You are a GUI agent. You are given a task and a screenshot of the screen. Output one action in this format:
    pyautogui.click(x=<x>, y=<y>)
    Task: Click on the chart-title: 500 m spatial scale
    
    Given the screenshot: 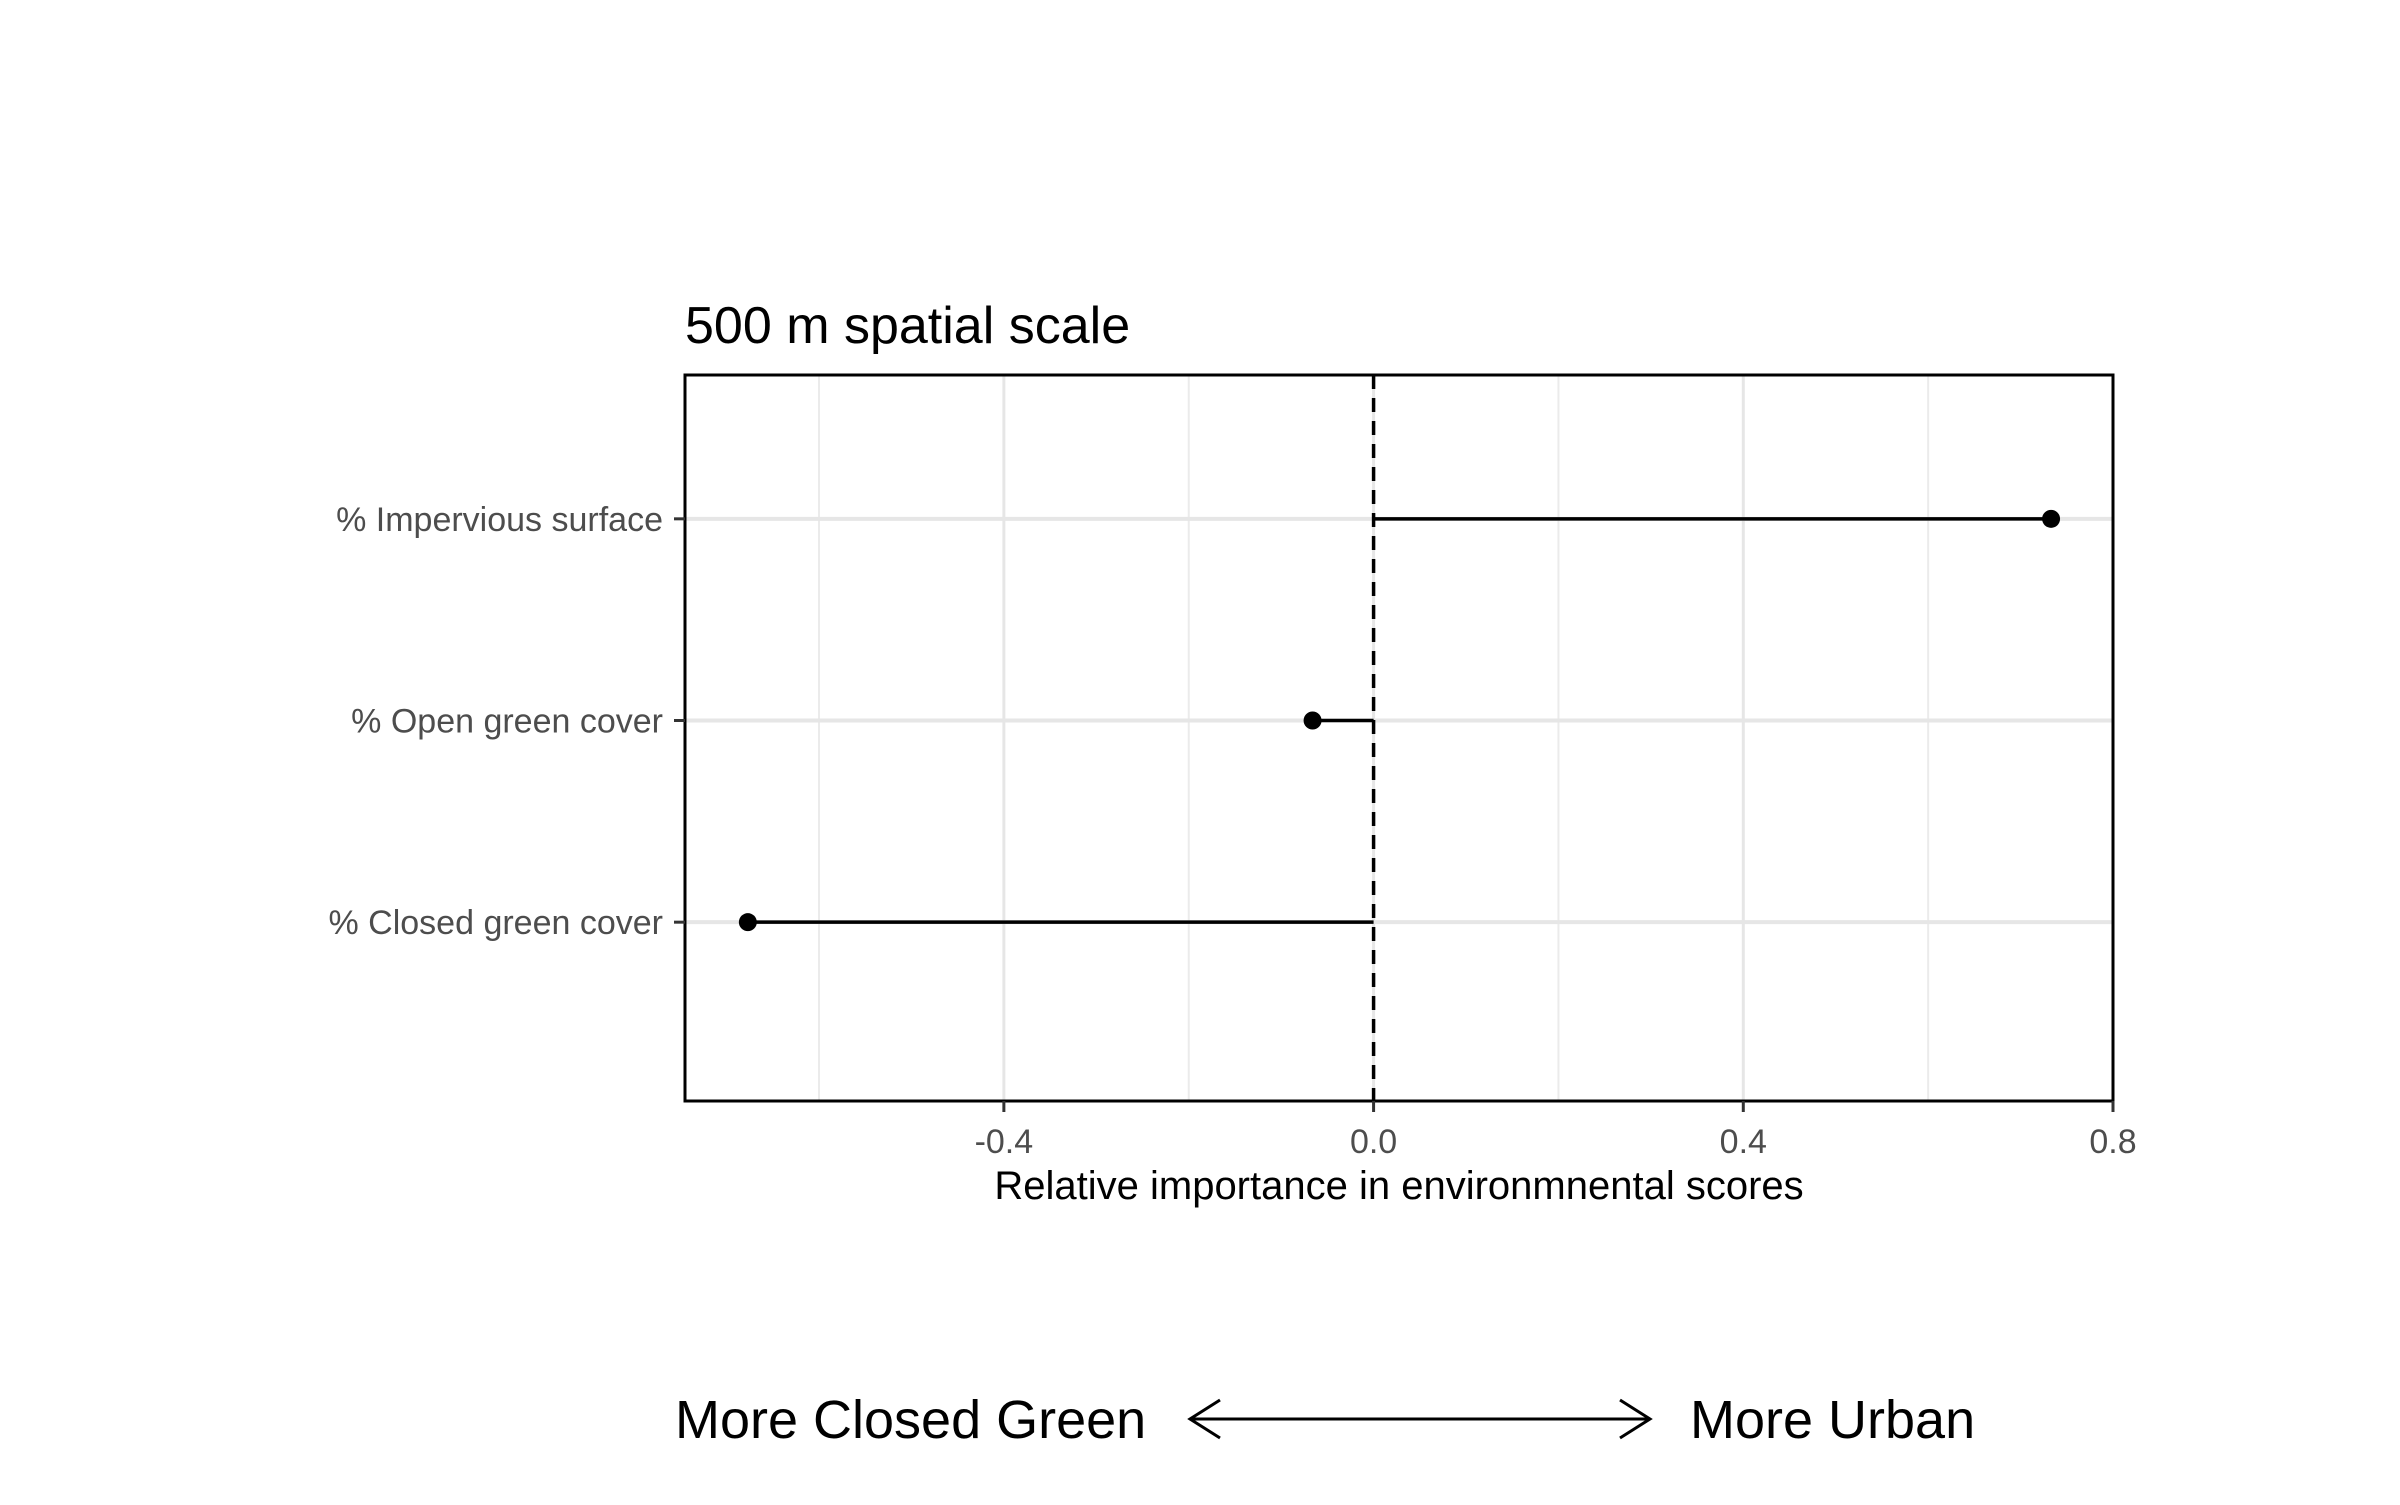 What is the action you would take?
    pyautogui.click(x=907, y=326)
    